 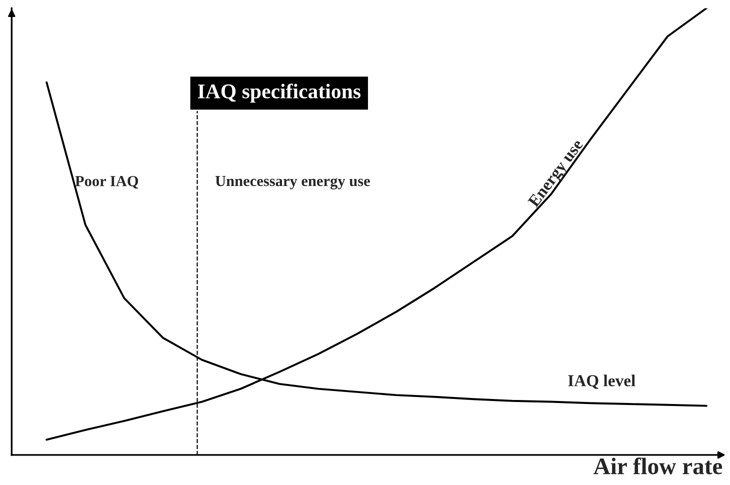 What do you see at coordinates (279, 93) in the screenshot?
I see `annotation: IAQ specifications` at bounding box center [279, 93].